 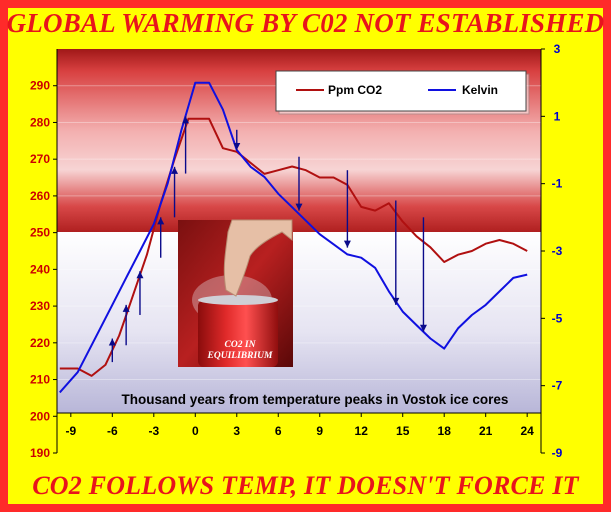 What do you see at coordinates (240, 356) in the screenshot?
I see `can-label-line2: EQUILIBRIUM` at bounding box center [240, 356].